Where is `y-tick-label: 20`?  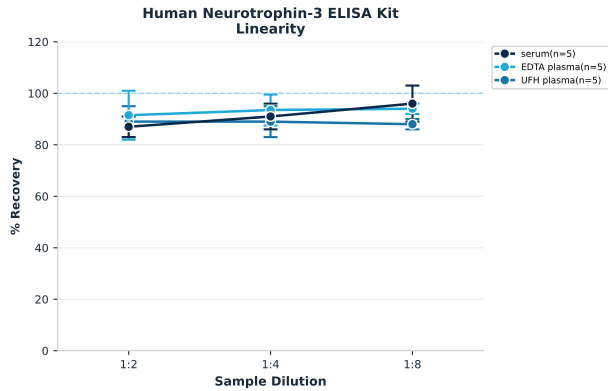
y-tick-label: 20 is located at coordinates (41, 299).